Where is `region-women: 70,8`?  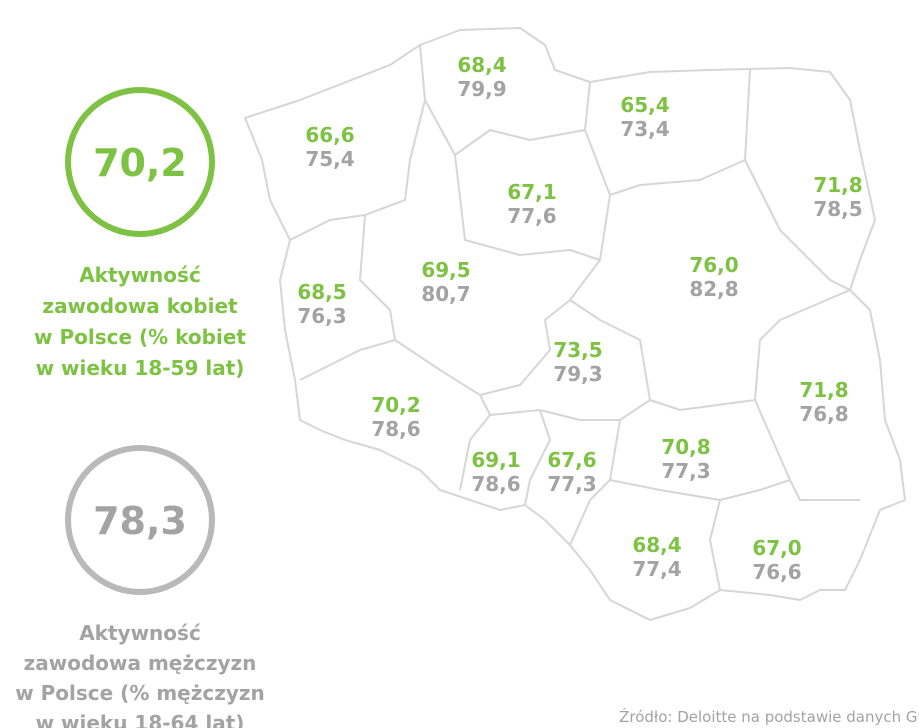 region-women: 70,8 is located at coordinates (685, 447).